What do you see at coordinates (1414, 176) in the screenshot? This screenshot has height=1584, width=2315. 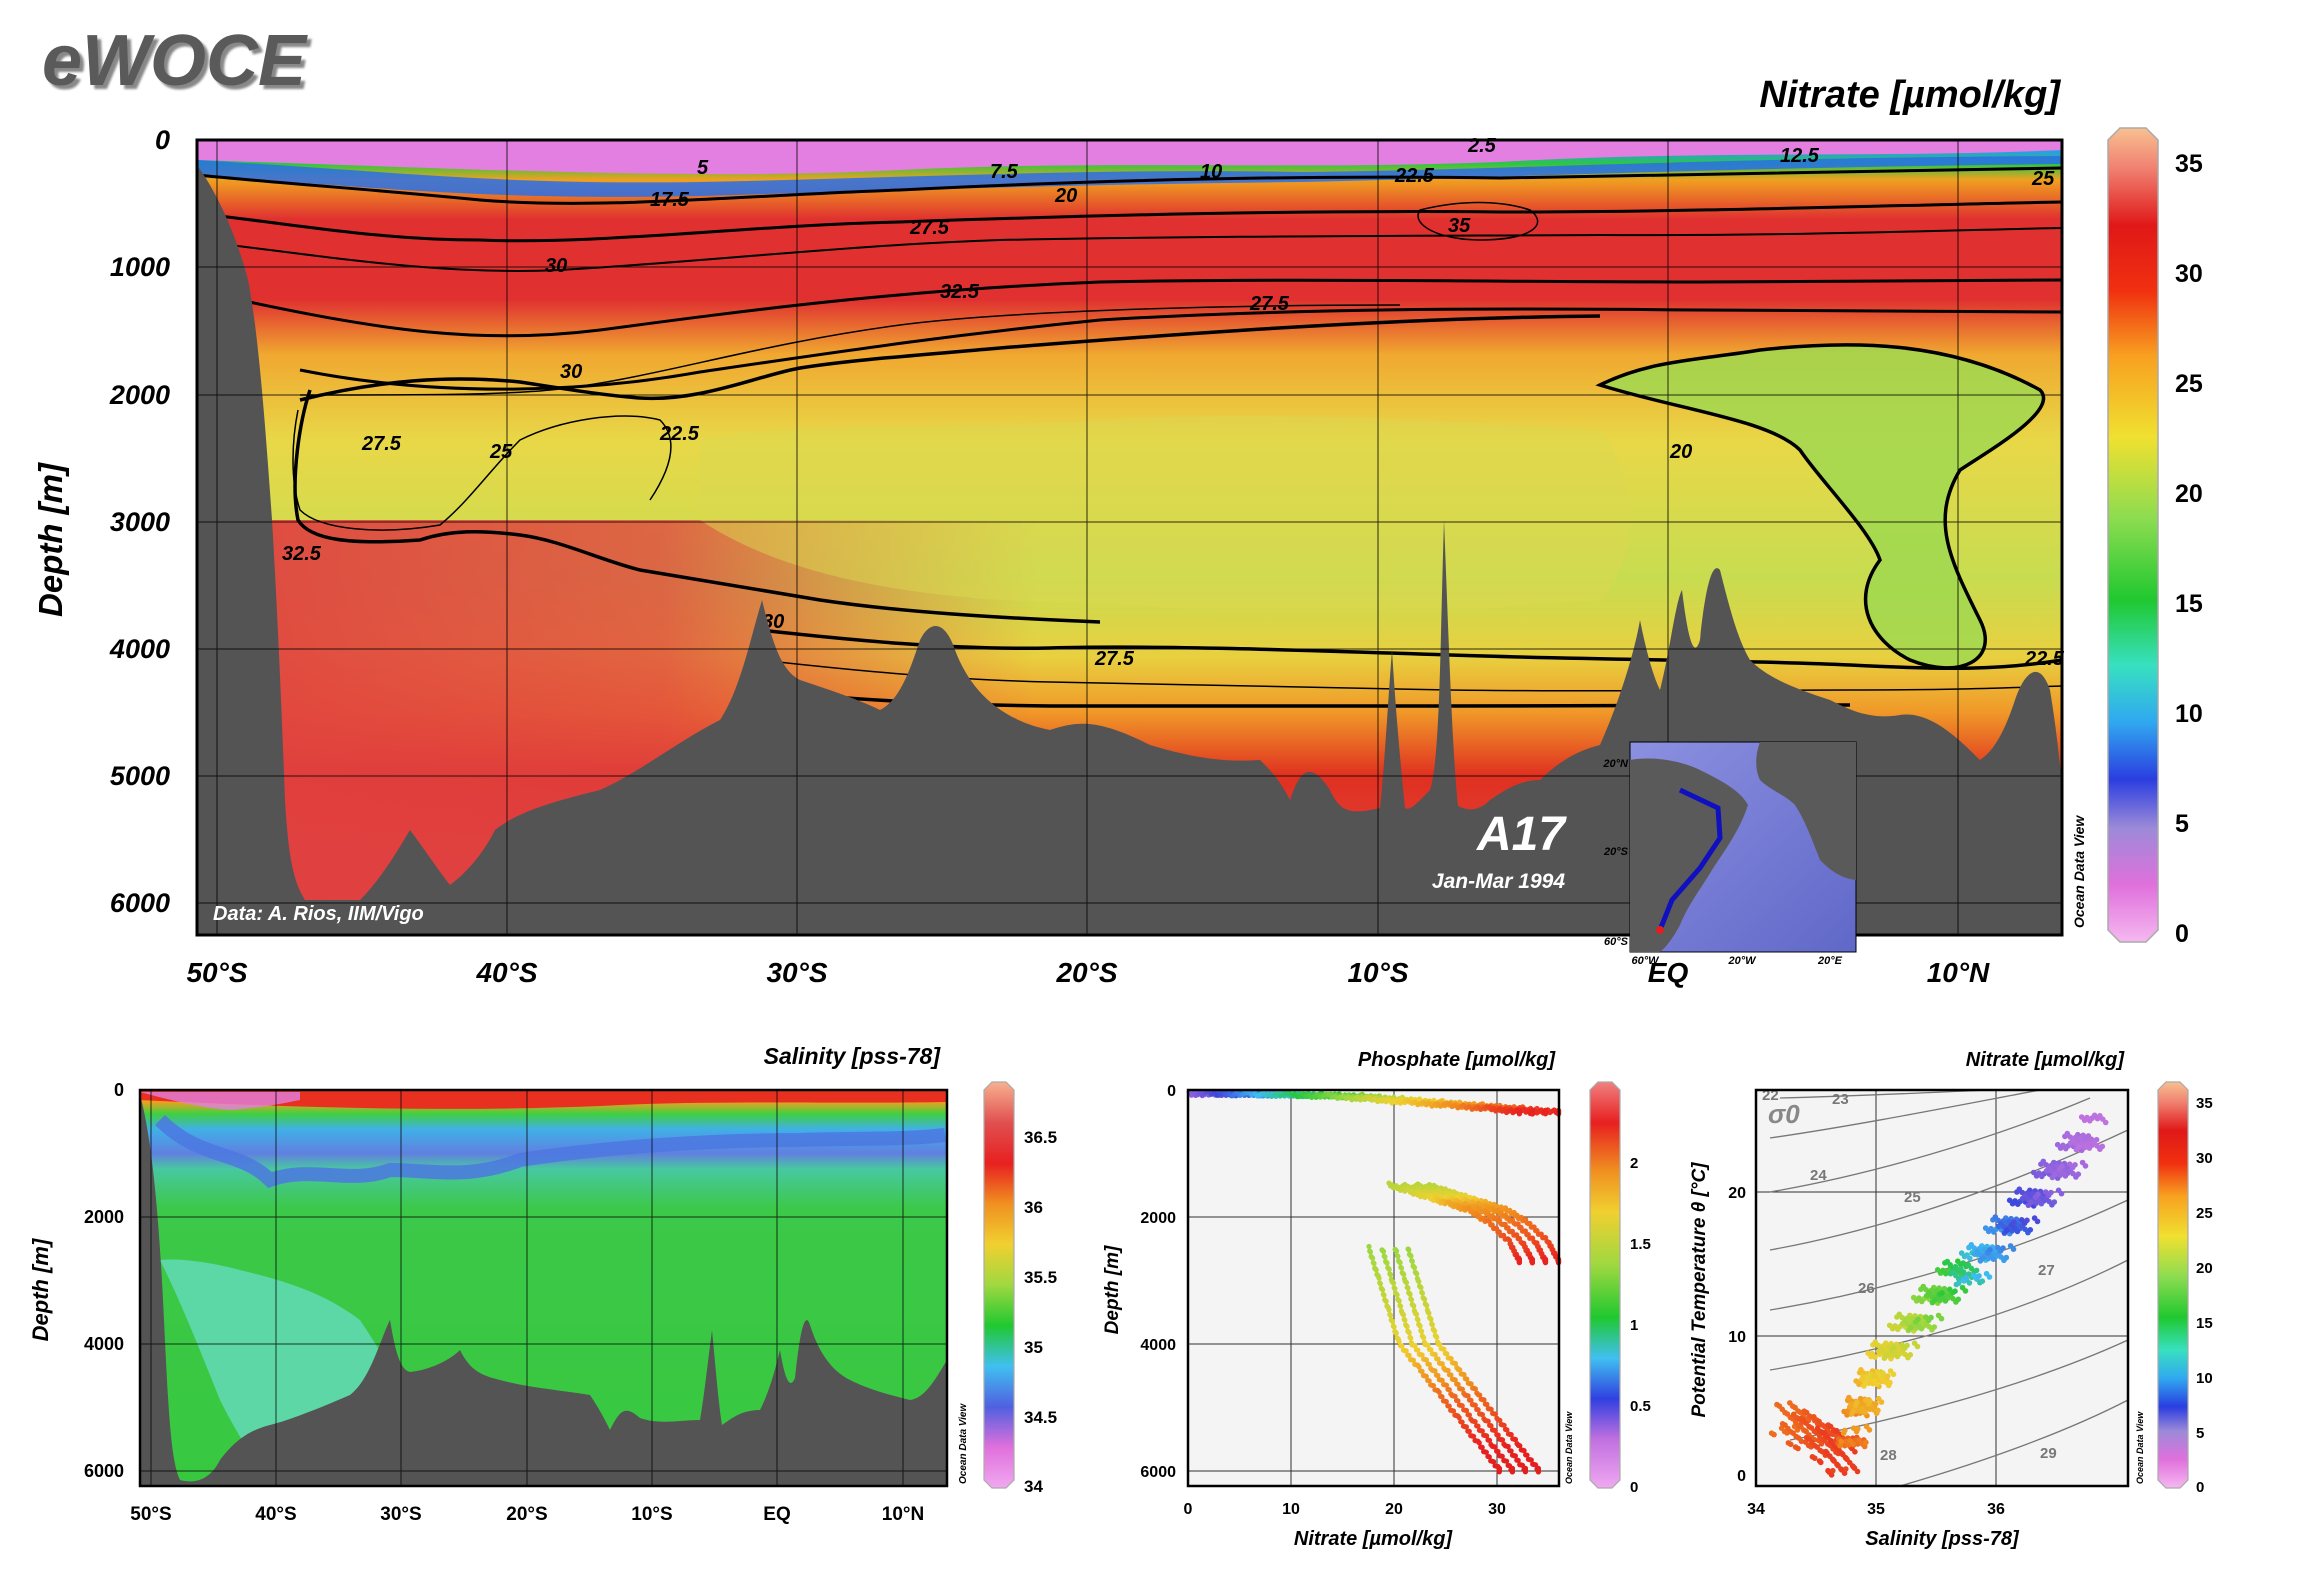 I see `contour-label: 22.5` at bounding box center [1414, 176].